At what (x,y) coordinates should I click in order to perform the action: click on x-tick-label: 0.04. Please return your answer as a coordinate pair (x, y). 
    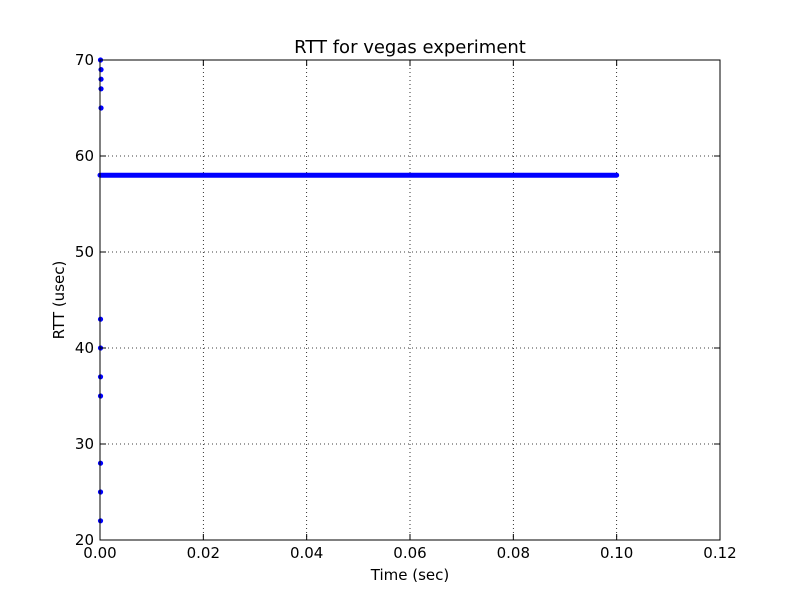
    Looking at the image, I should click on (306, 553).